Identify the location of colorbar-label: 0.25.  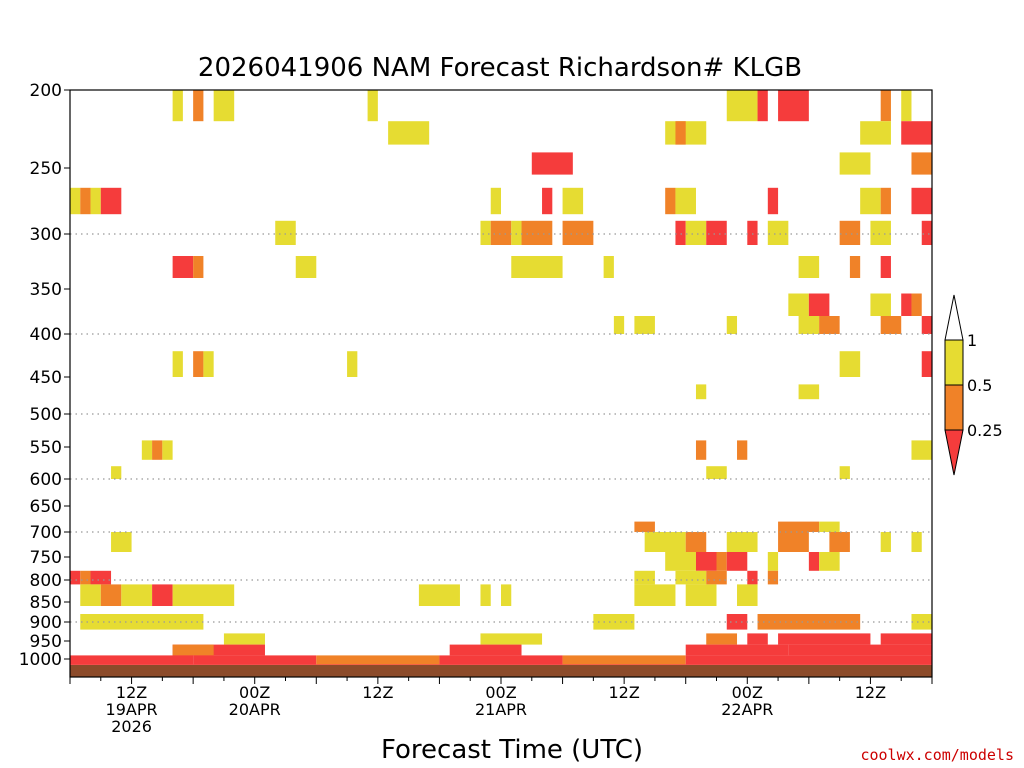
(985, 430).